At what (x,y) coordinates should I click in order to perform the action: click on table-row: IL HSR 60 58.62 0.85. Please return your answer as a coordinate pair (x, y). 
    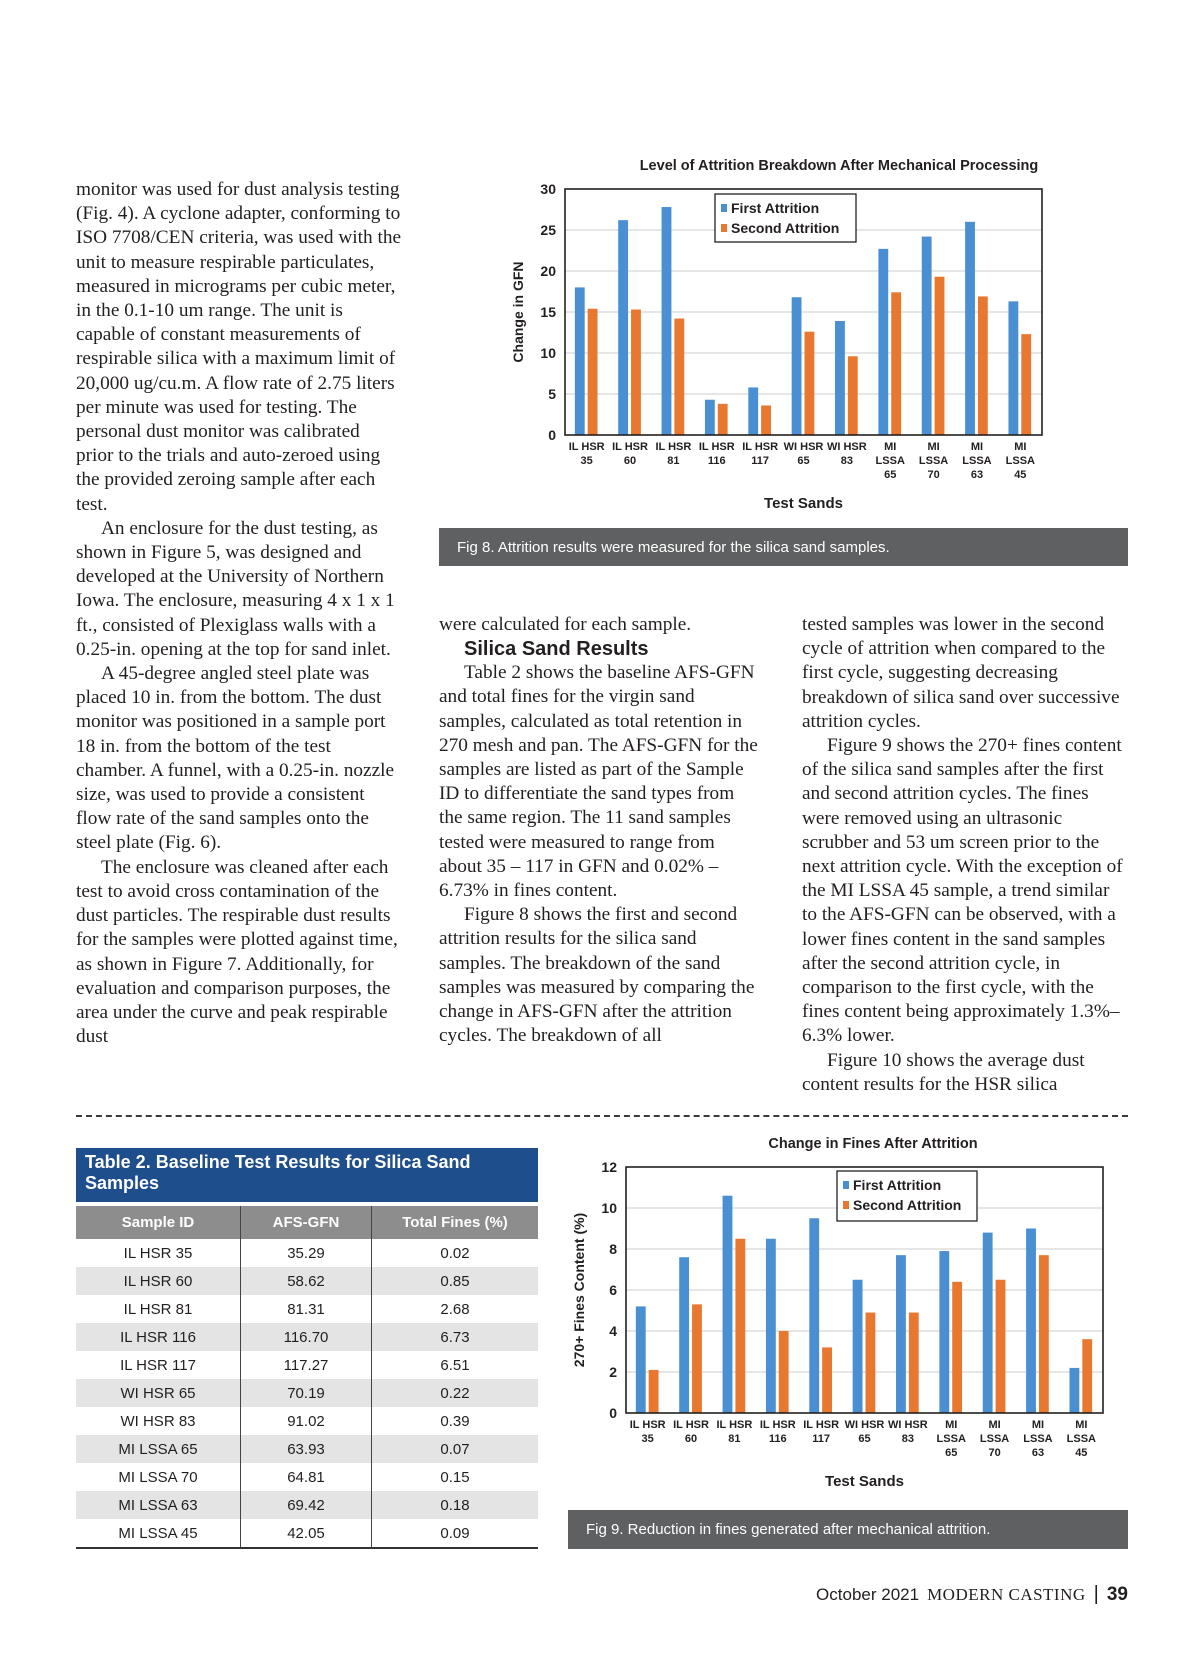
    Looking at the image, I should click on (307, 1281).